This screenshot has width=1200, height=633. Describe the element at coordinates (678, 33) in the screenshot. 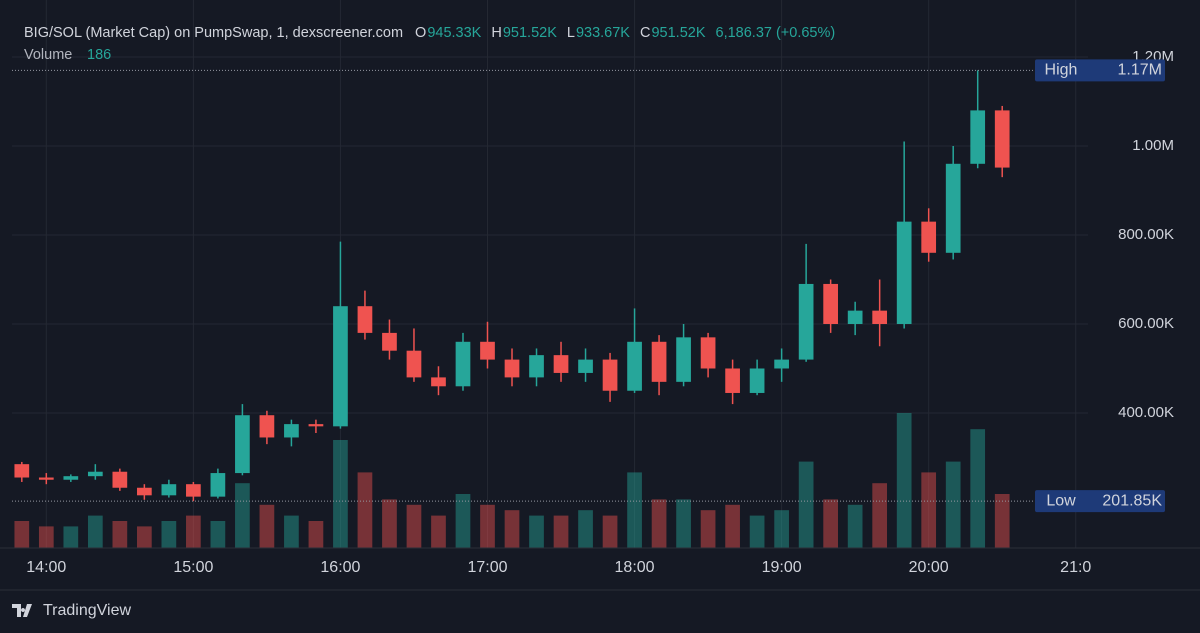

I see `ohlc-value: 951.52K` at that location.